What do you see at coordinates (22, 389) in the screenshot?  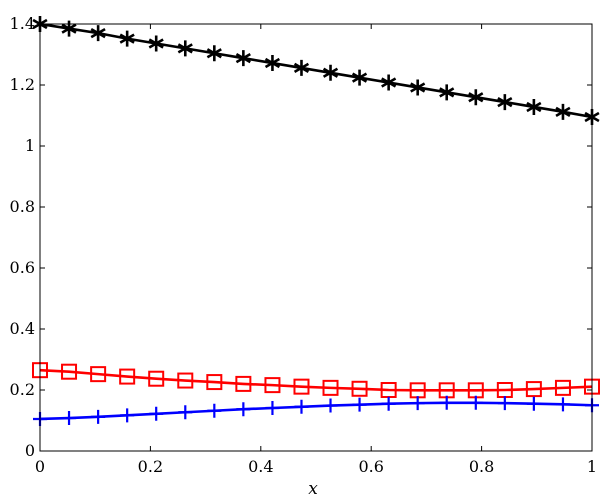 I see `y-tick-label: 0.2` at bounding box center [22, 389].